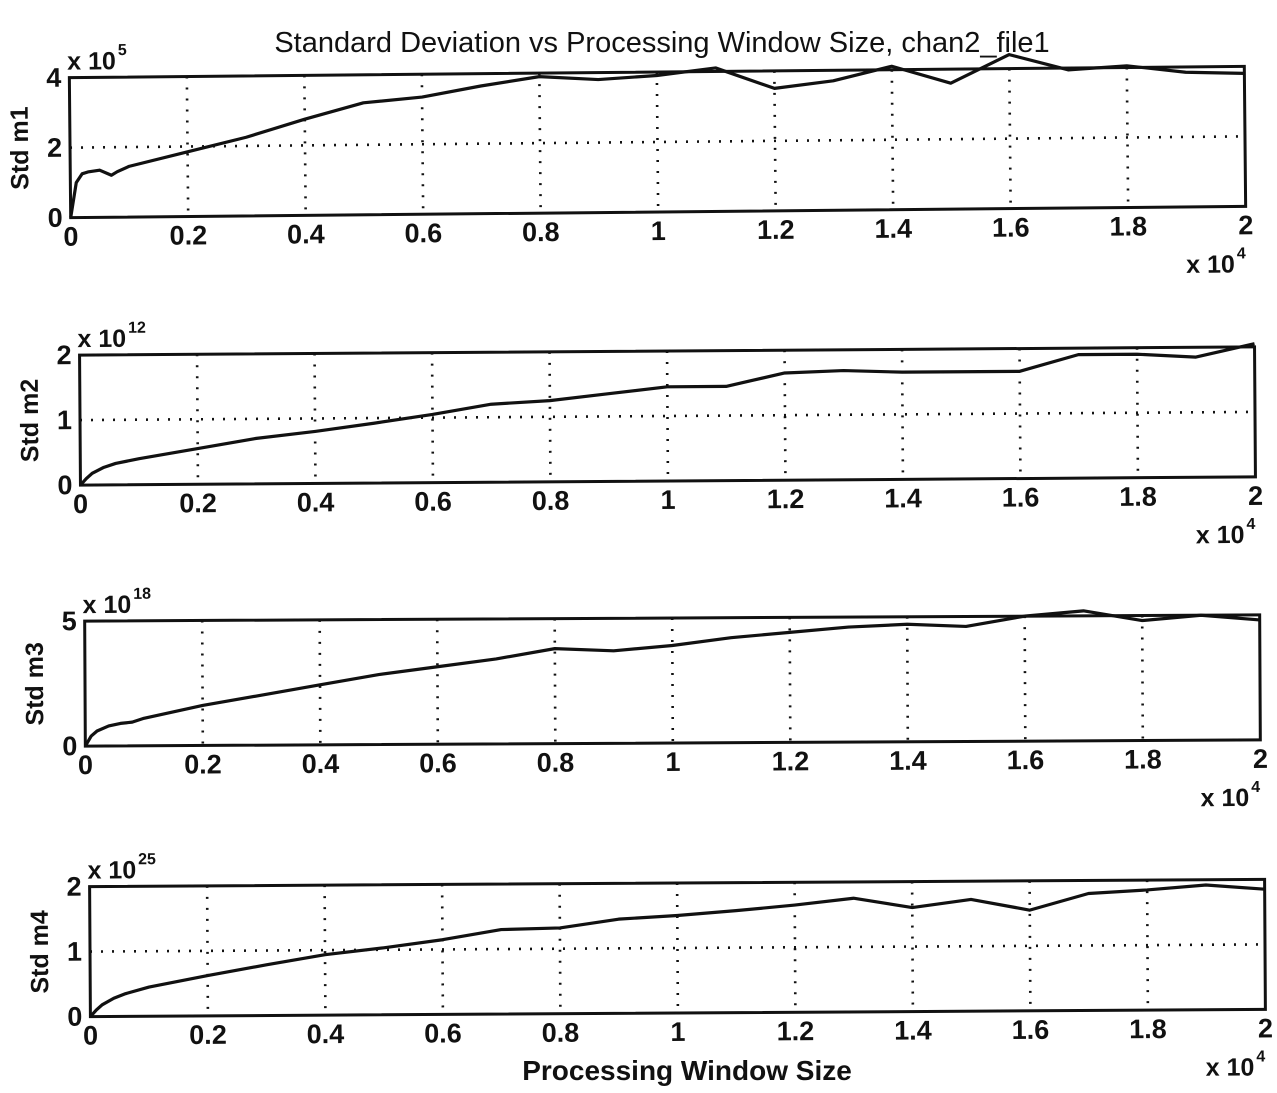 The height and width of the screenshot is (1093, 1277). I want to click on subplot-3-x-tick-label: 0.2, so click(203, 764).